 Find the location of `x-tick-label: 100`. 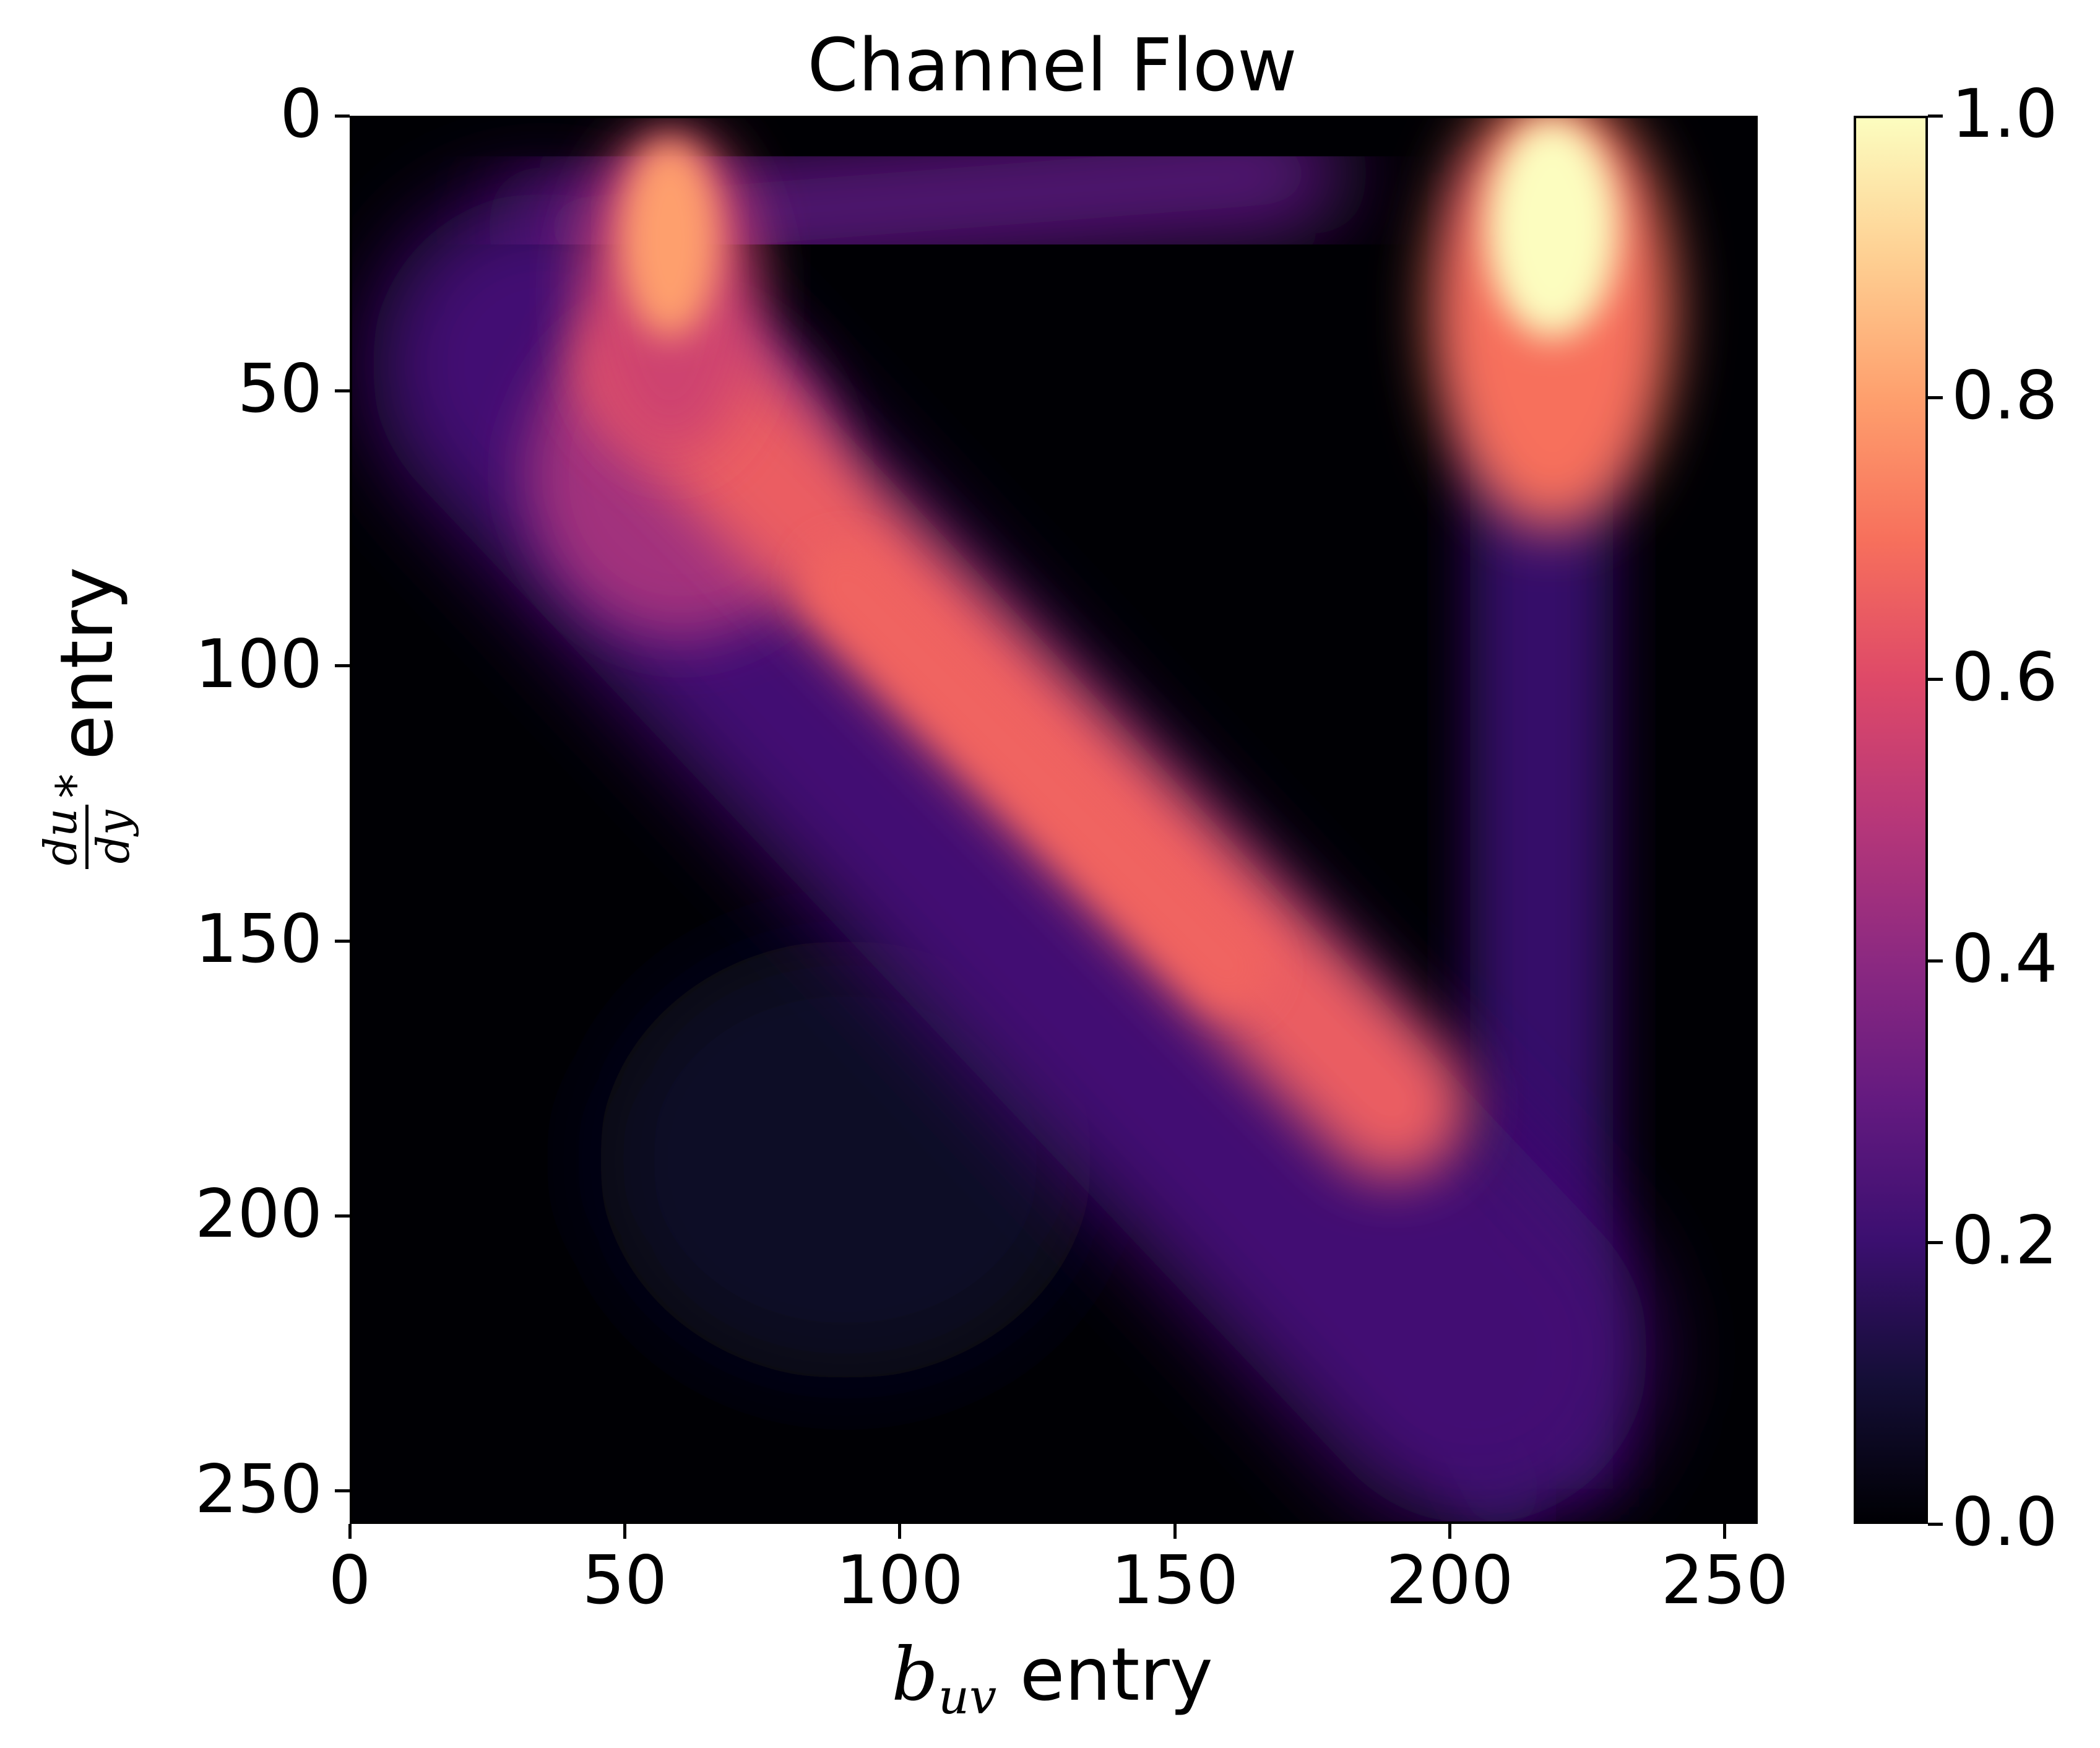

x-tick-label: 100 is located at coordinates (900, 1580).